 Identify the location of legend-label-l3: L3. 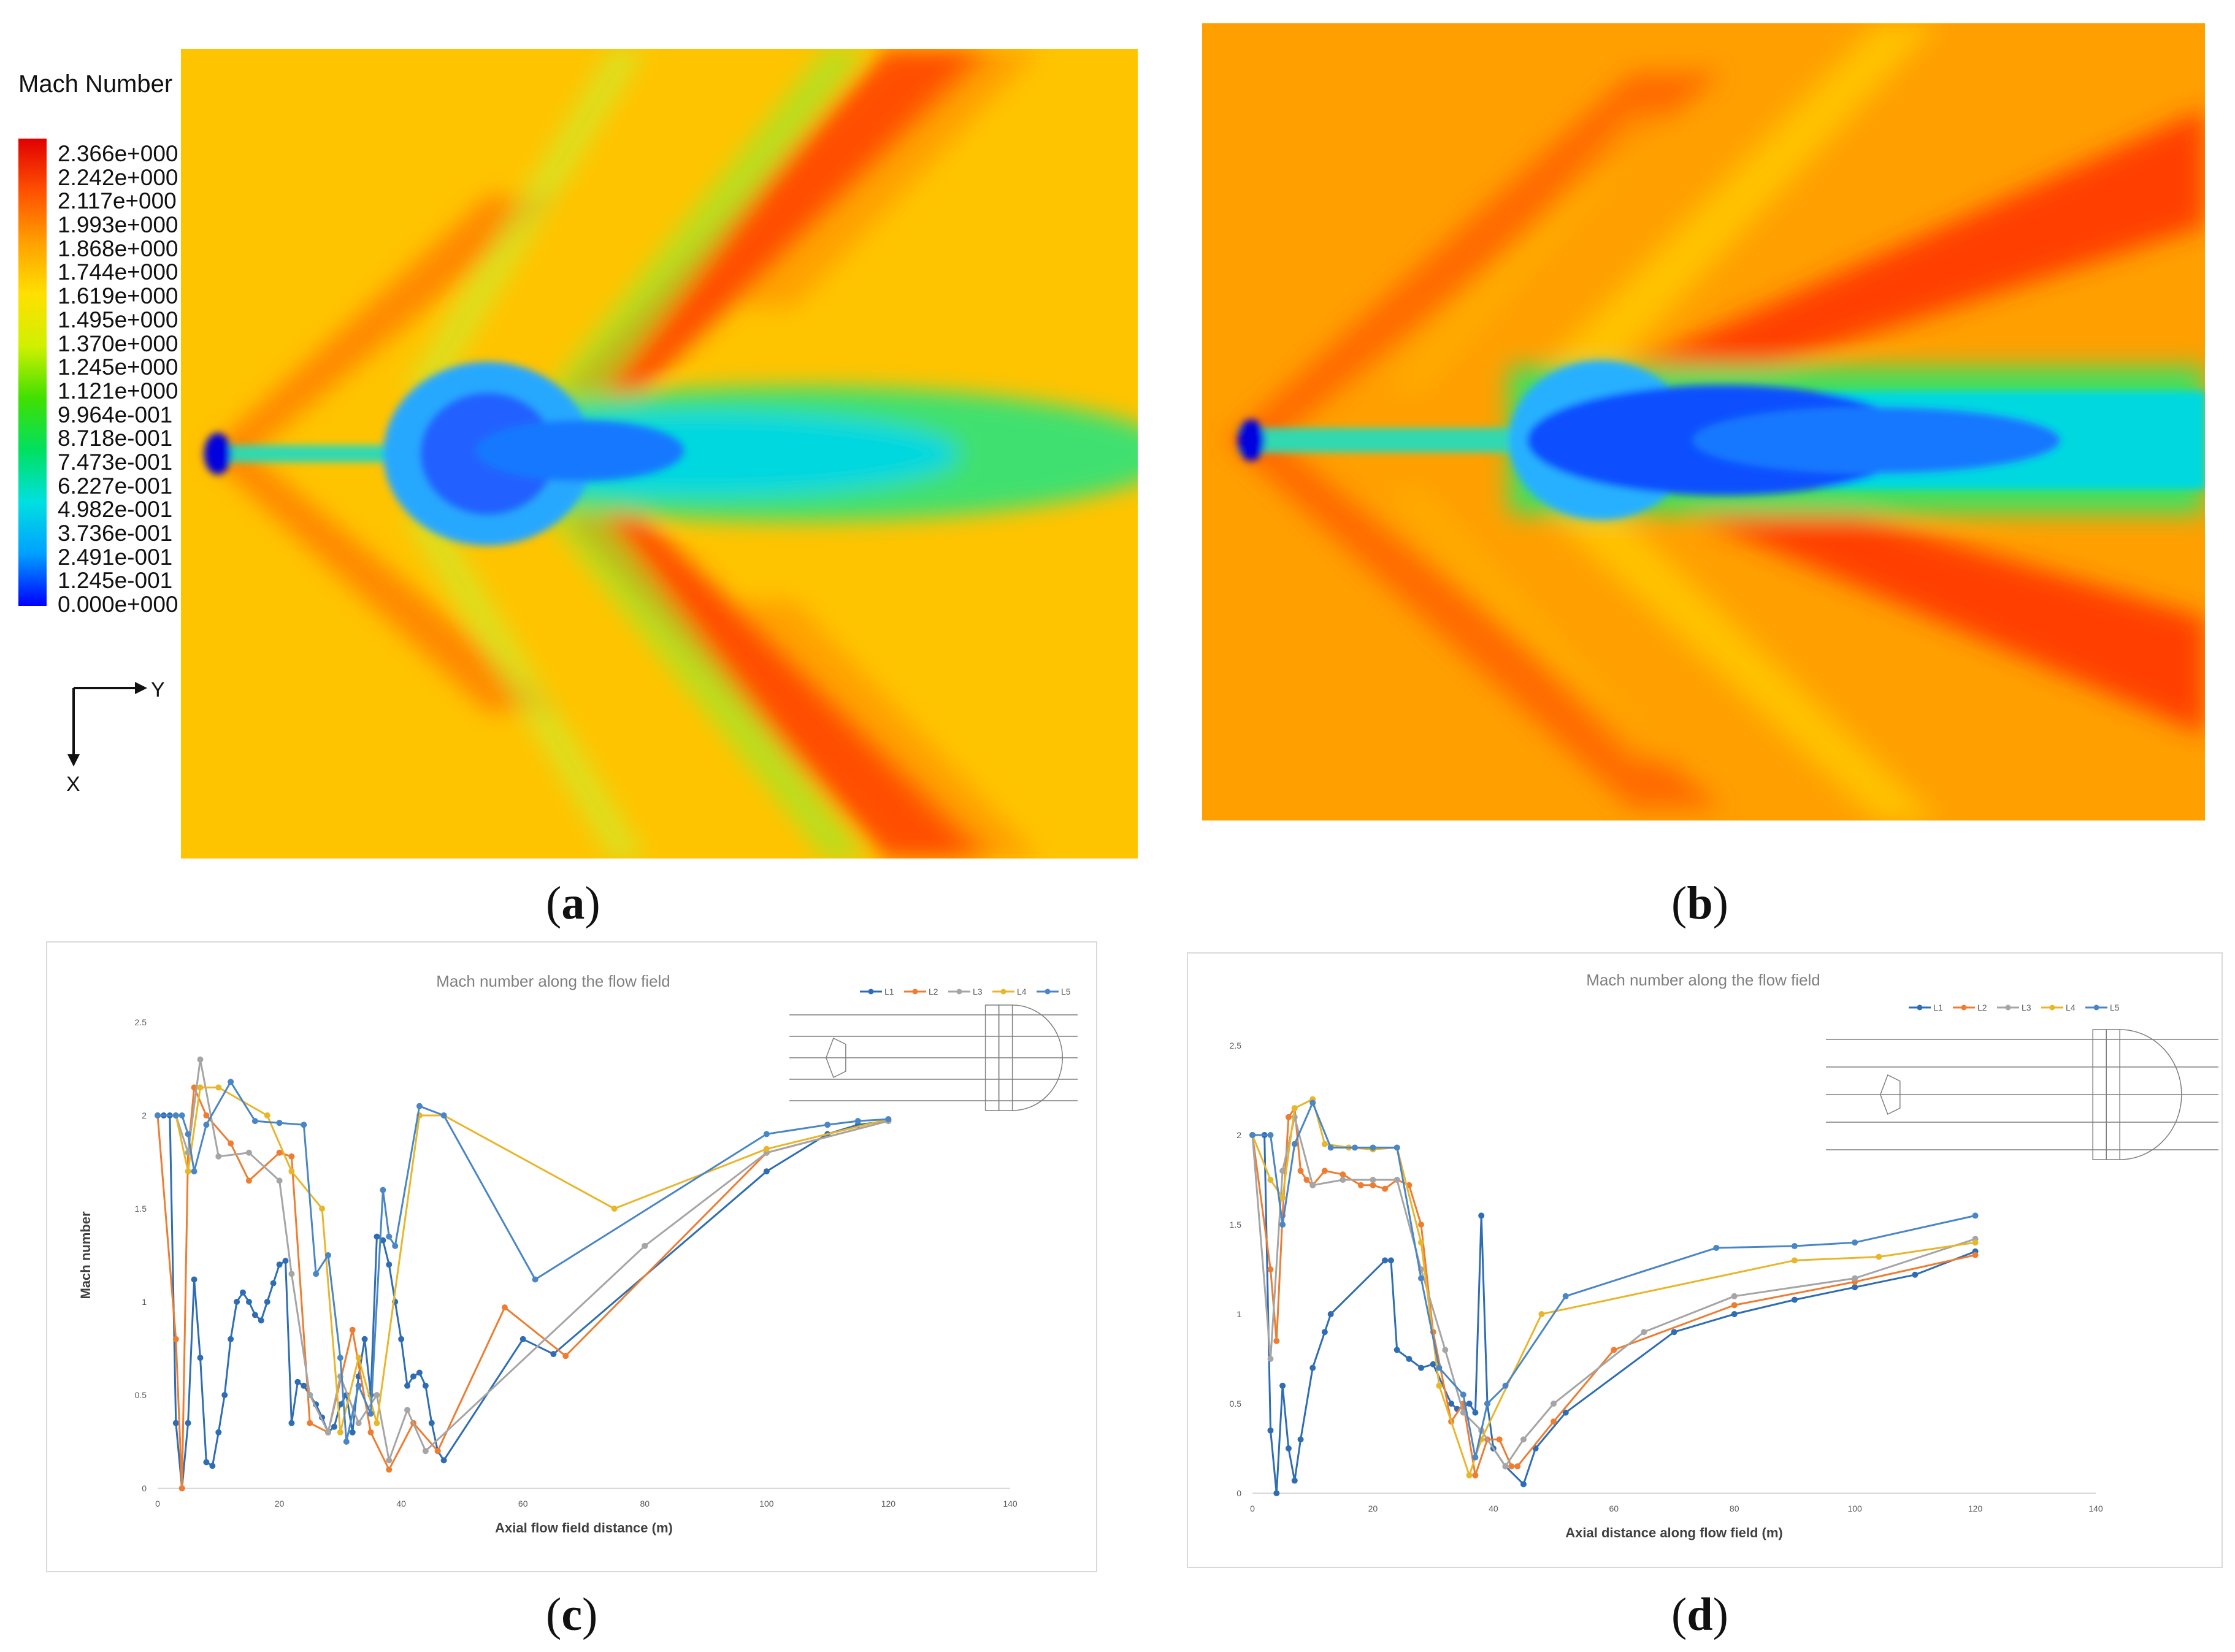
(2027, 1008).